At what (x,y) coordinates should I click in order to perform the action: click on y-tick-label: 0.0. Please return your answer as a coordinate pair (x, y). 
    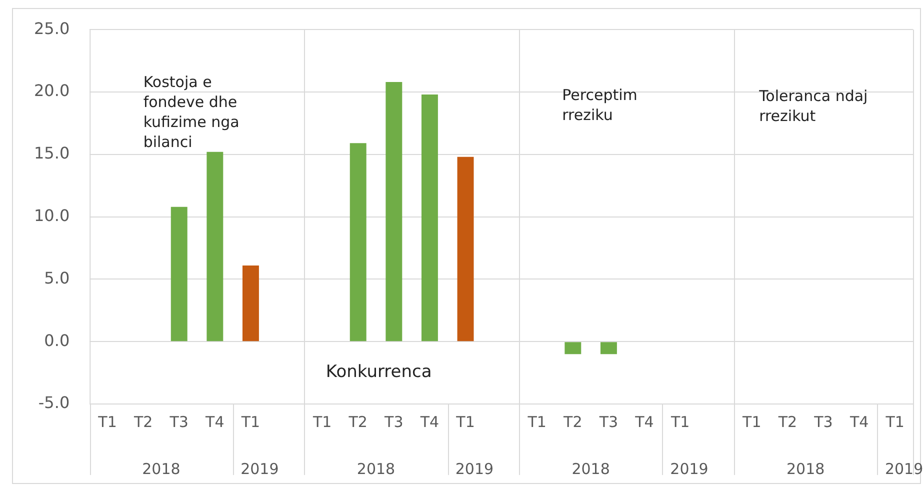
    Looking at the image, I should click on (57, 340).